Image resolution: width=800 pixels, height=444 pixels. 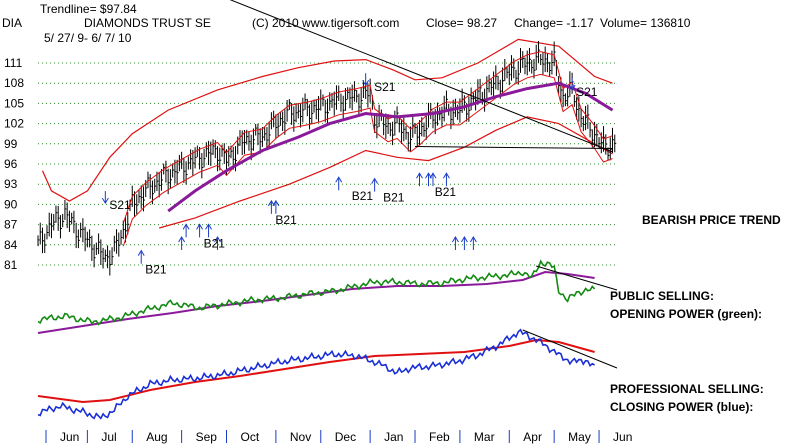 I want to click on month-label: Jul, so click(x=108, y=437).